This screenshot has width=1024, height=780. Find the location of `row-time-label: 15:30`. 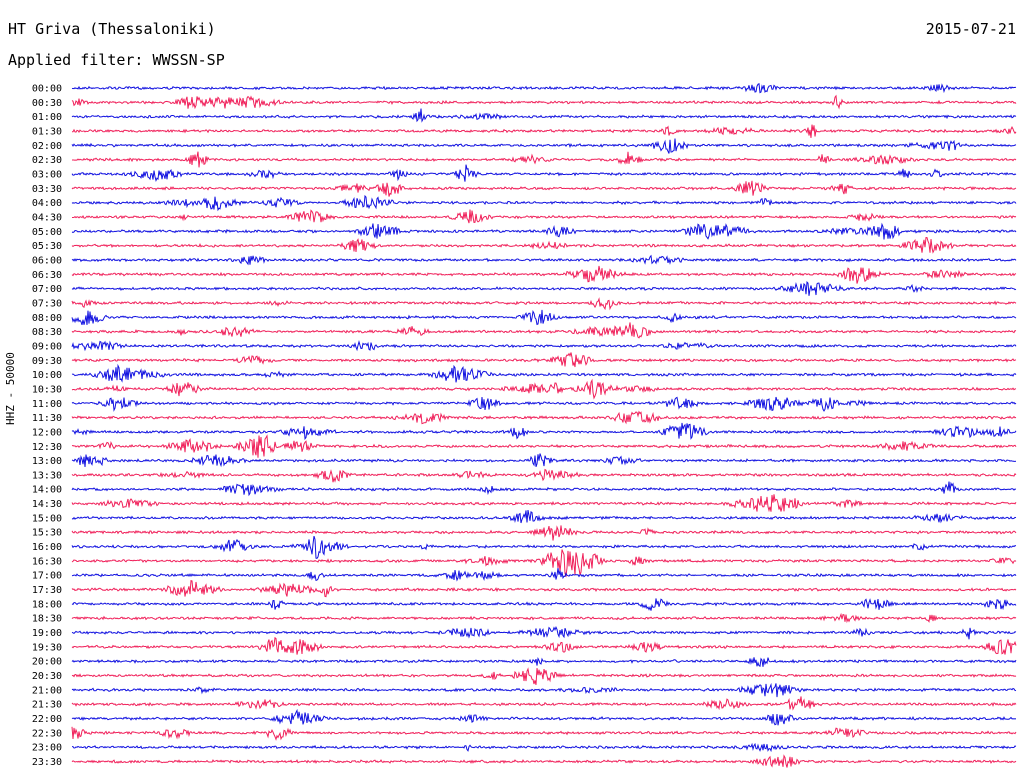

row-time-label: 15:30 is located at coordinates (47, 533).